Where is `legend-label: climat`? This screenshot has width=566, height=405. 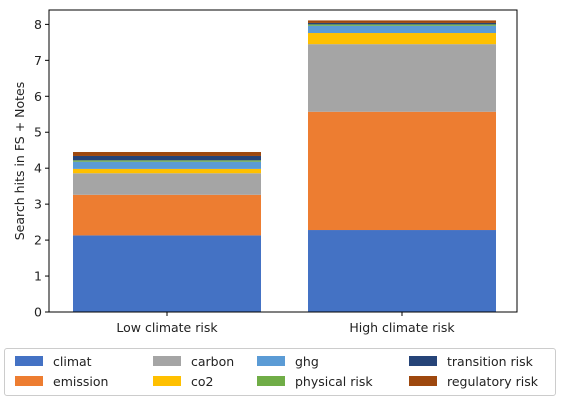 legend-label: climat is located at coordinates (72, 361).